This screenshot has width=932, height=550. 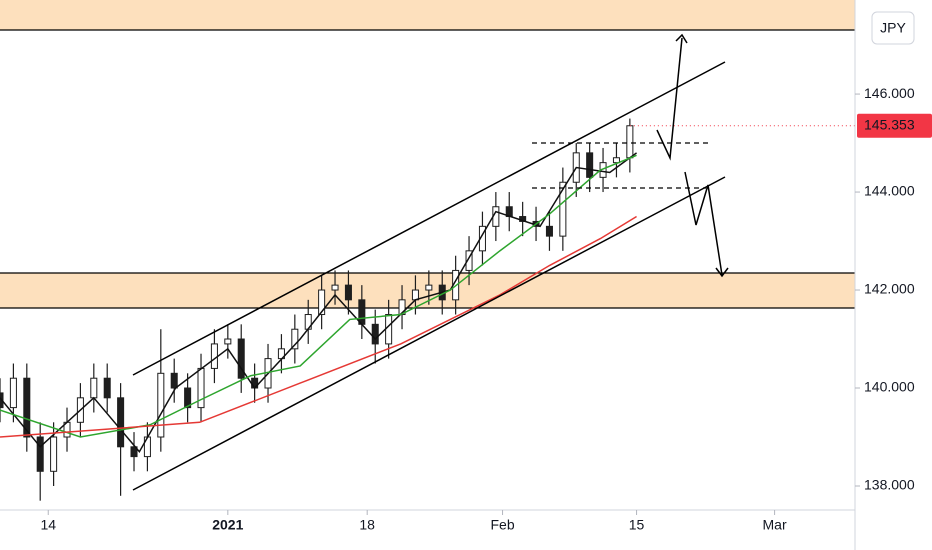 What do you see at coordinates (502, 525) in the screenshot?
I see `x-tick-label: Feb` at bounding box center [502, 525].